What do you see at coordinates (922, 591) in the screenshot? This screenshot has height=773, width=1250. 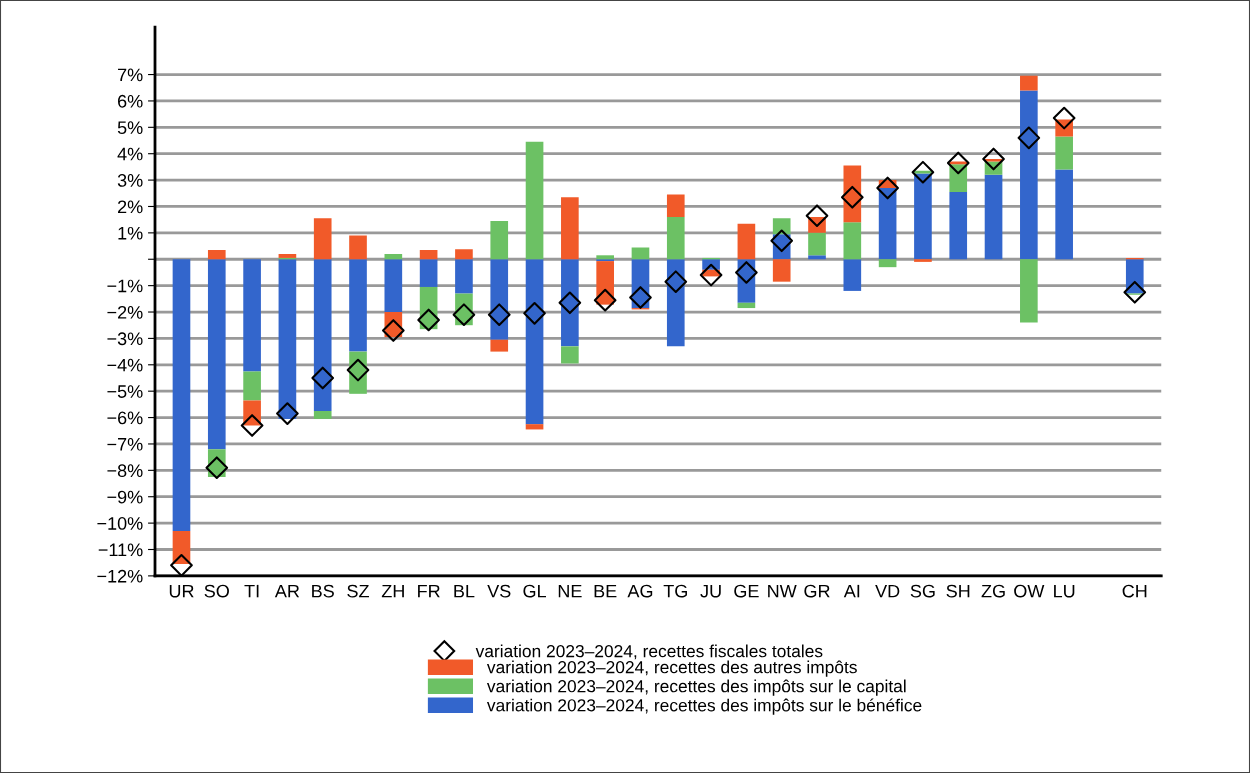 I see `x-tick-label: SG` at bounding box center [922, 591].